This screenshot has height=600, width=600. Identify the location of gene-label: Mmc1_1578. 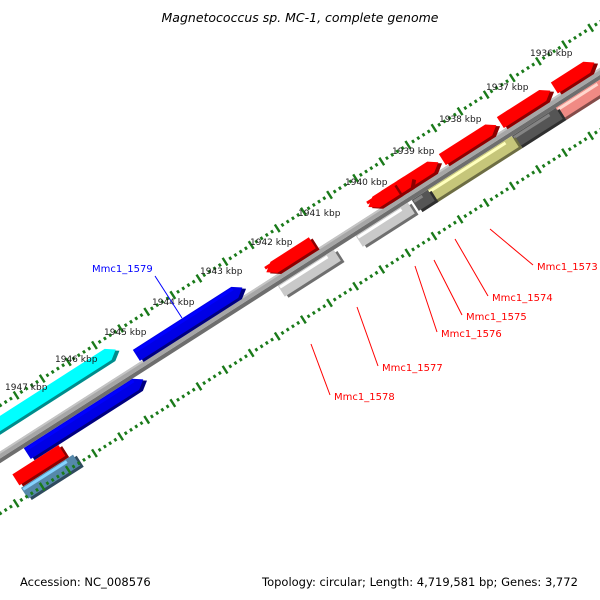
(364, 397).